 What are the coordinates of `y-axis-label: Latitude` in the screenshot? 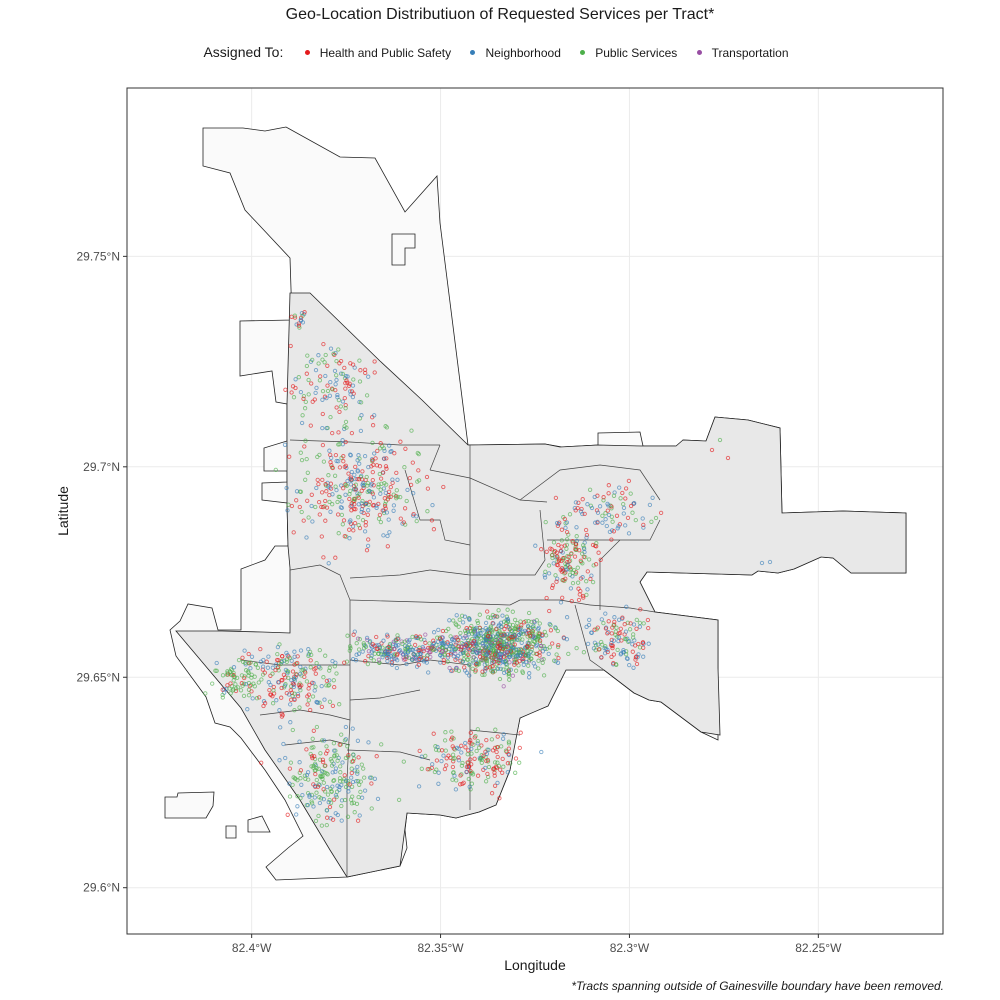 It's located at (63, 511).